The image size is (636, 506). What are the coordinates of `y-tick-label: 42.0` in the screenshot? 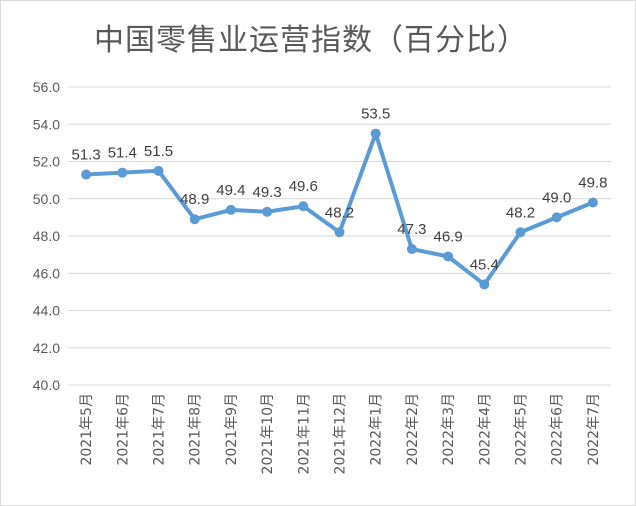 It's located at (46, 348).